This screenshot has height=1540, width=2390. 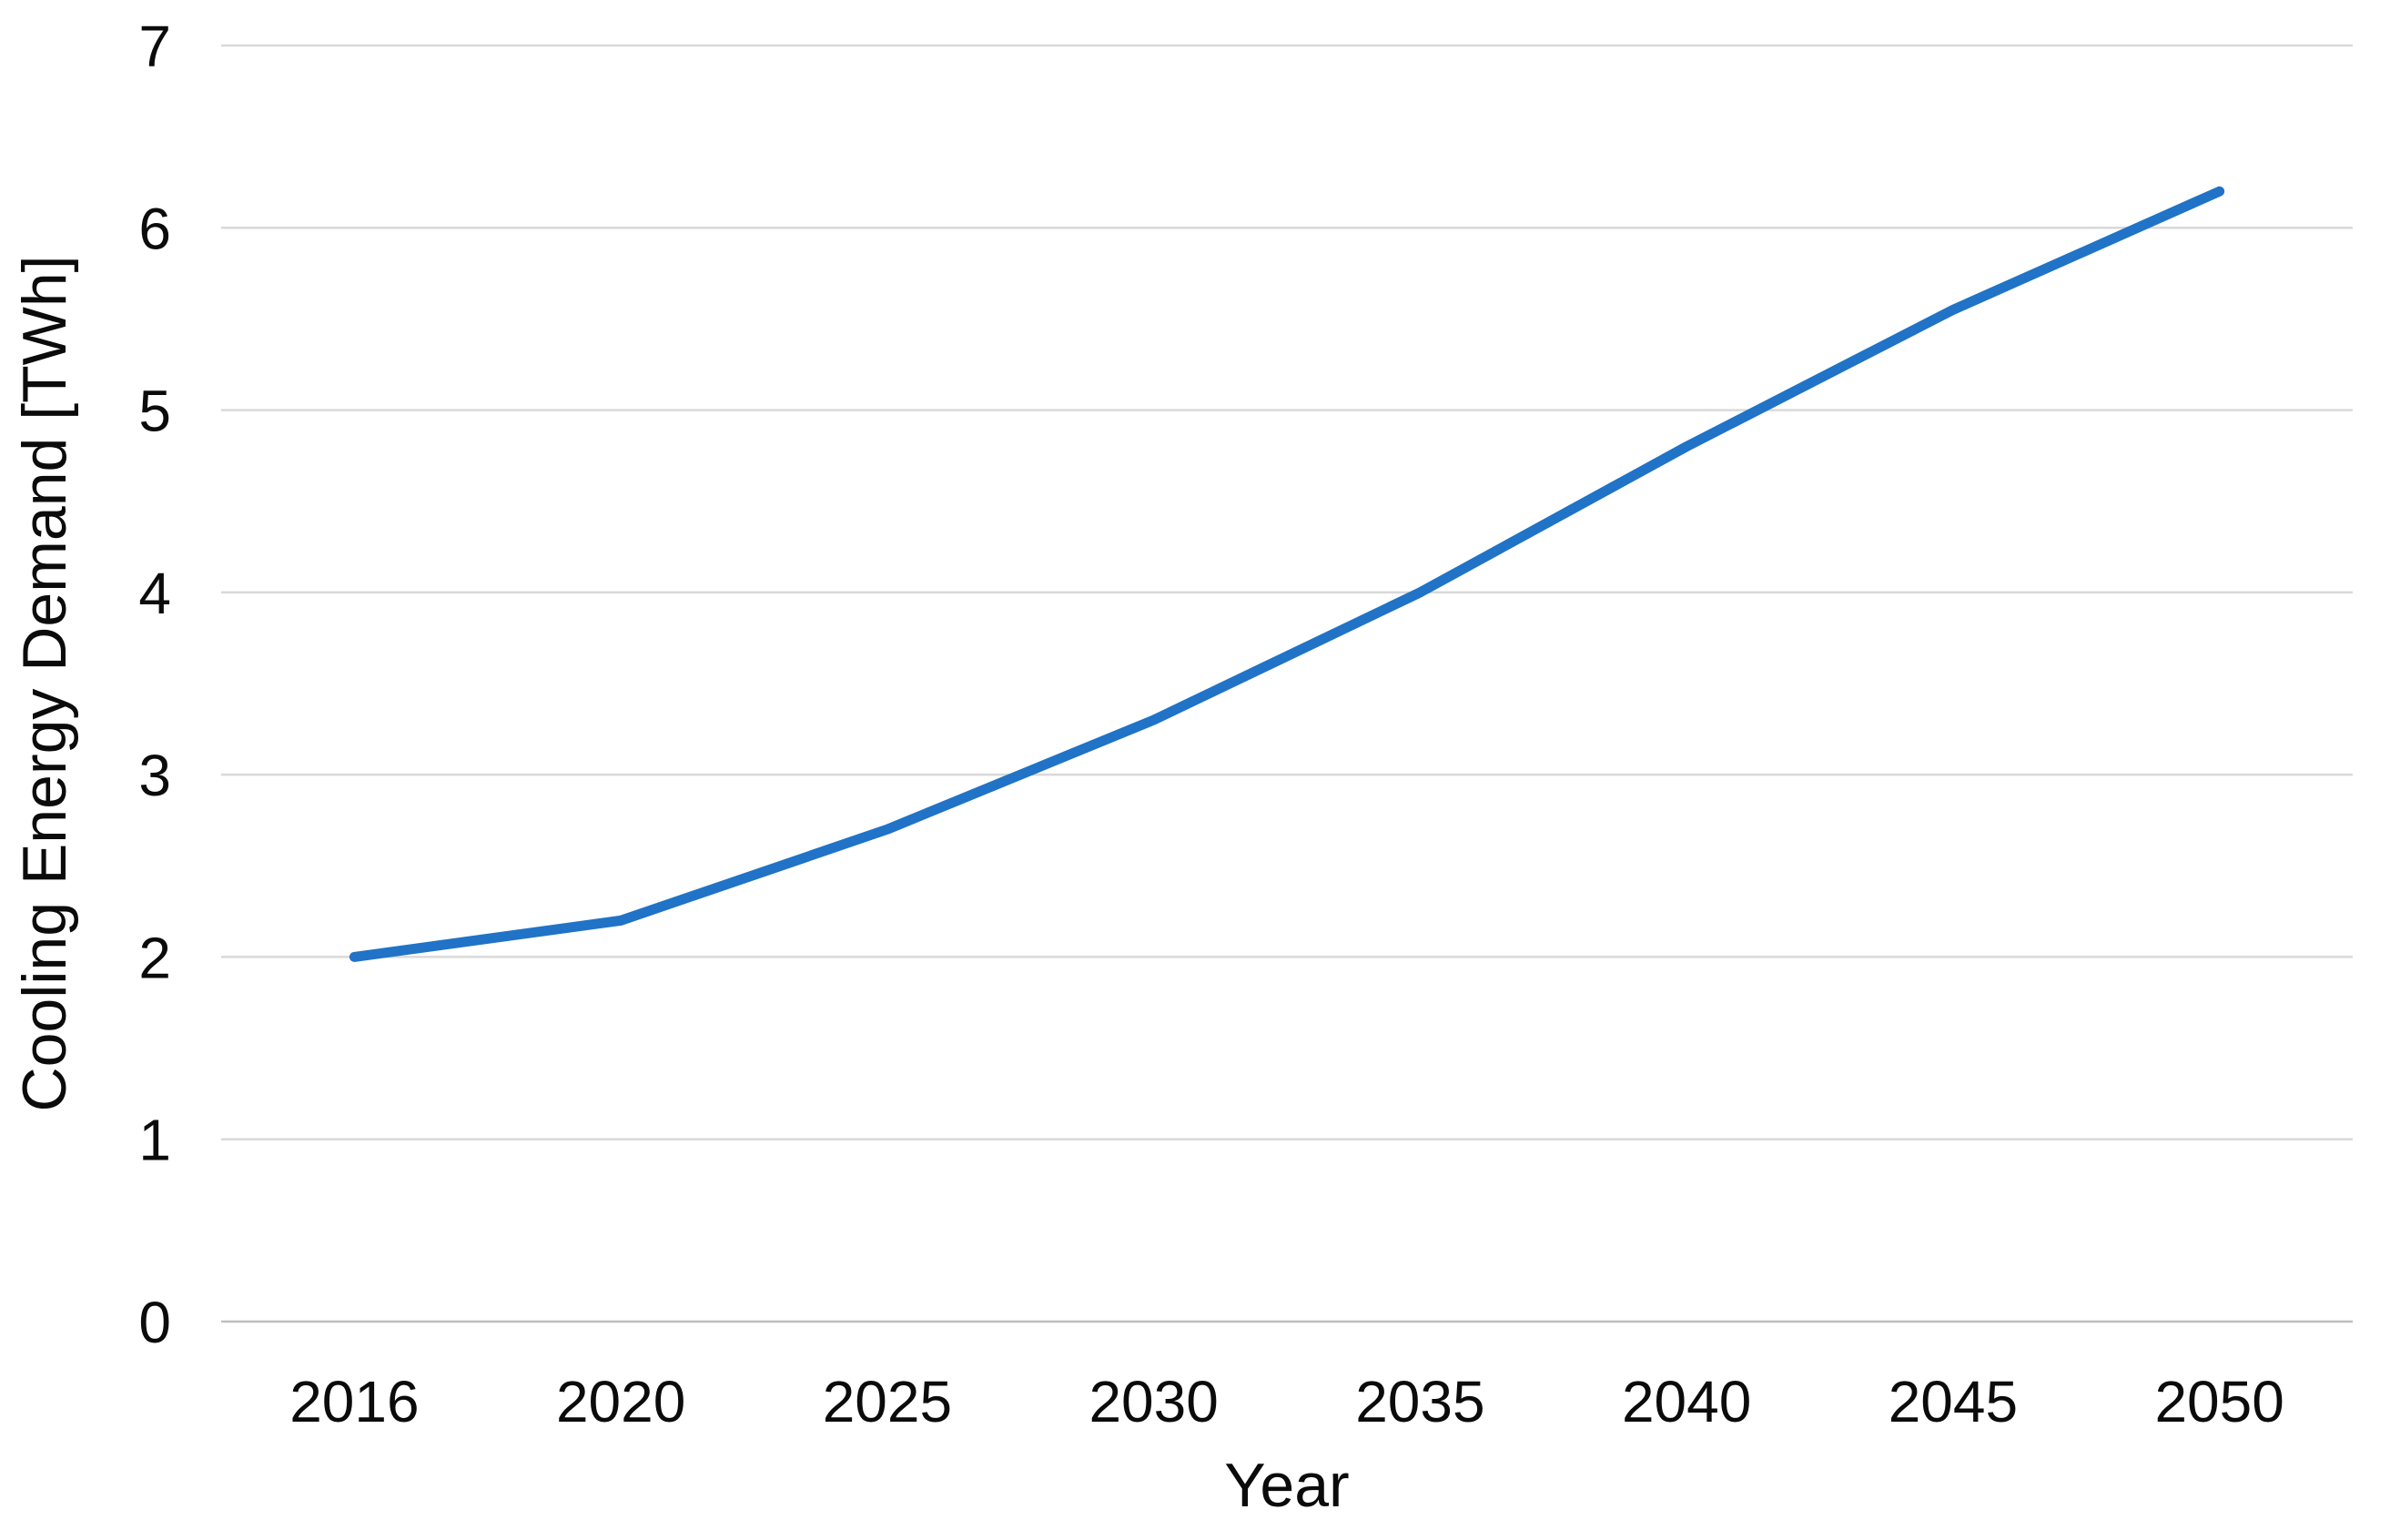 What do you see at coordinates (154, 1322) in the screenshot?
I see `y-tick-label: 0` at bounding box center [154, 1322].